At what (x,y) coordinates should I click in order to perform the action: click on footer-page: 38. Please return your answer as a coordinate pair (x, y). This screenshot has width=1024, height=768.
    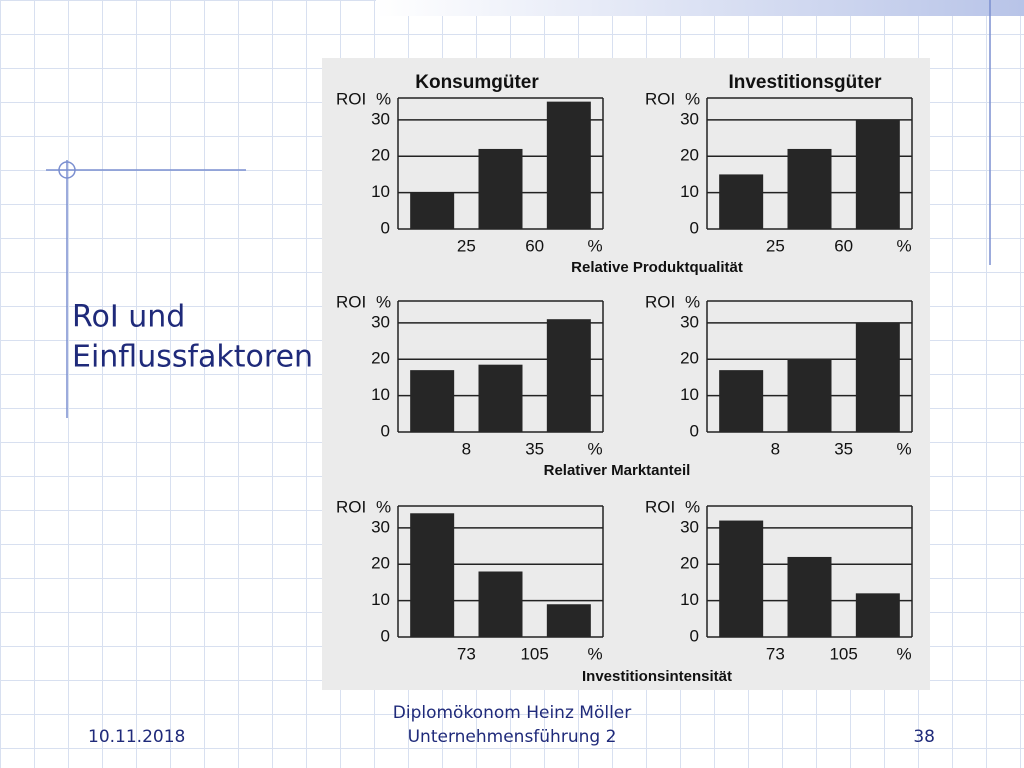
    Looking at the image, I should click on (924, 737).